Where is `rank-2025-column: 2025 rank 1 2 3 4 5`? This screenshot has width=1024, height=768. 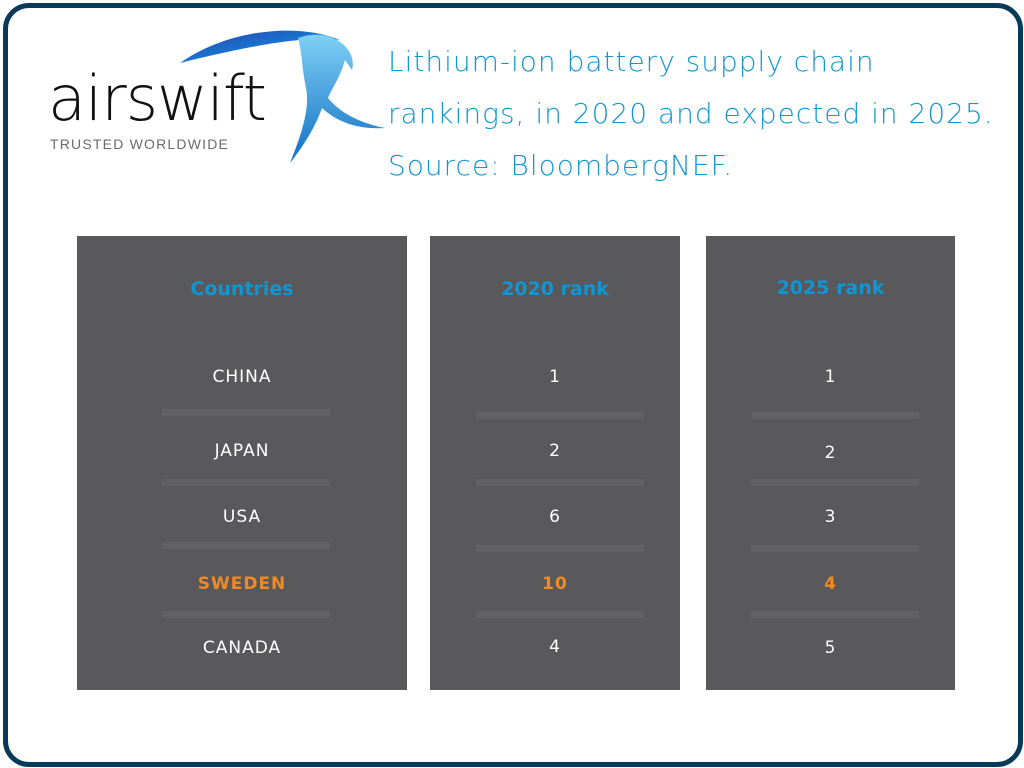 rank-2025-column: 2025 rank 1 2 3 4 5 is located at coordinates (830, 463).